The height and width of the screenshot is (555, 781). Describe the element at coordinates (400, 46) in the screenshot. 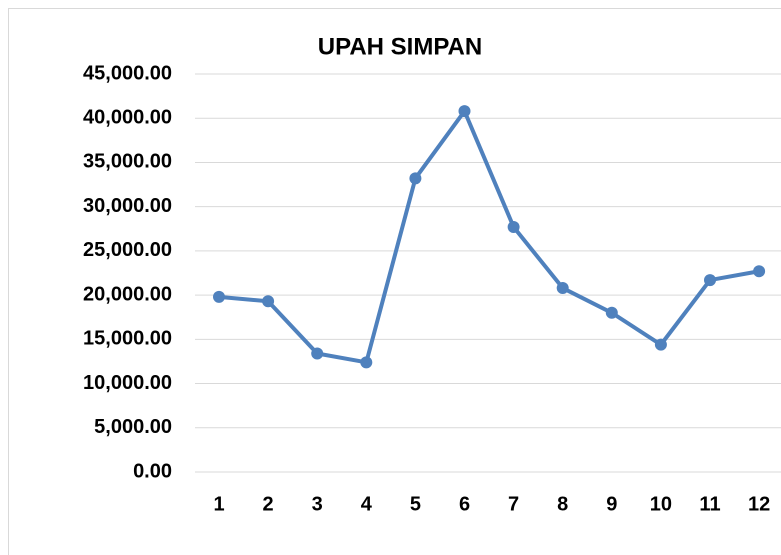

I see `chart-title: UPAH SIMPAN` at that location.